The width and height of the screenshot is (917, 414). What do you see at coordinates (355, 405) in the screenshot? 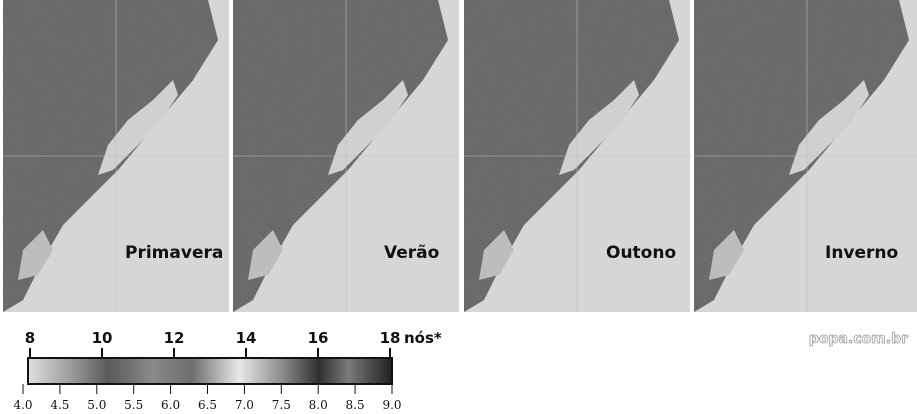
I see `scale-bottom-label: 8.5` at bounding box center [355, 405].